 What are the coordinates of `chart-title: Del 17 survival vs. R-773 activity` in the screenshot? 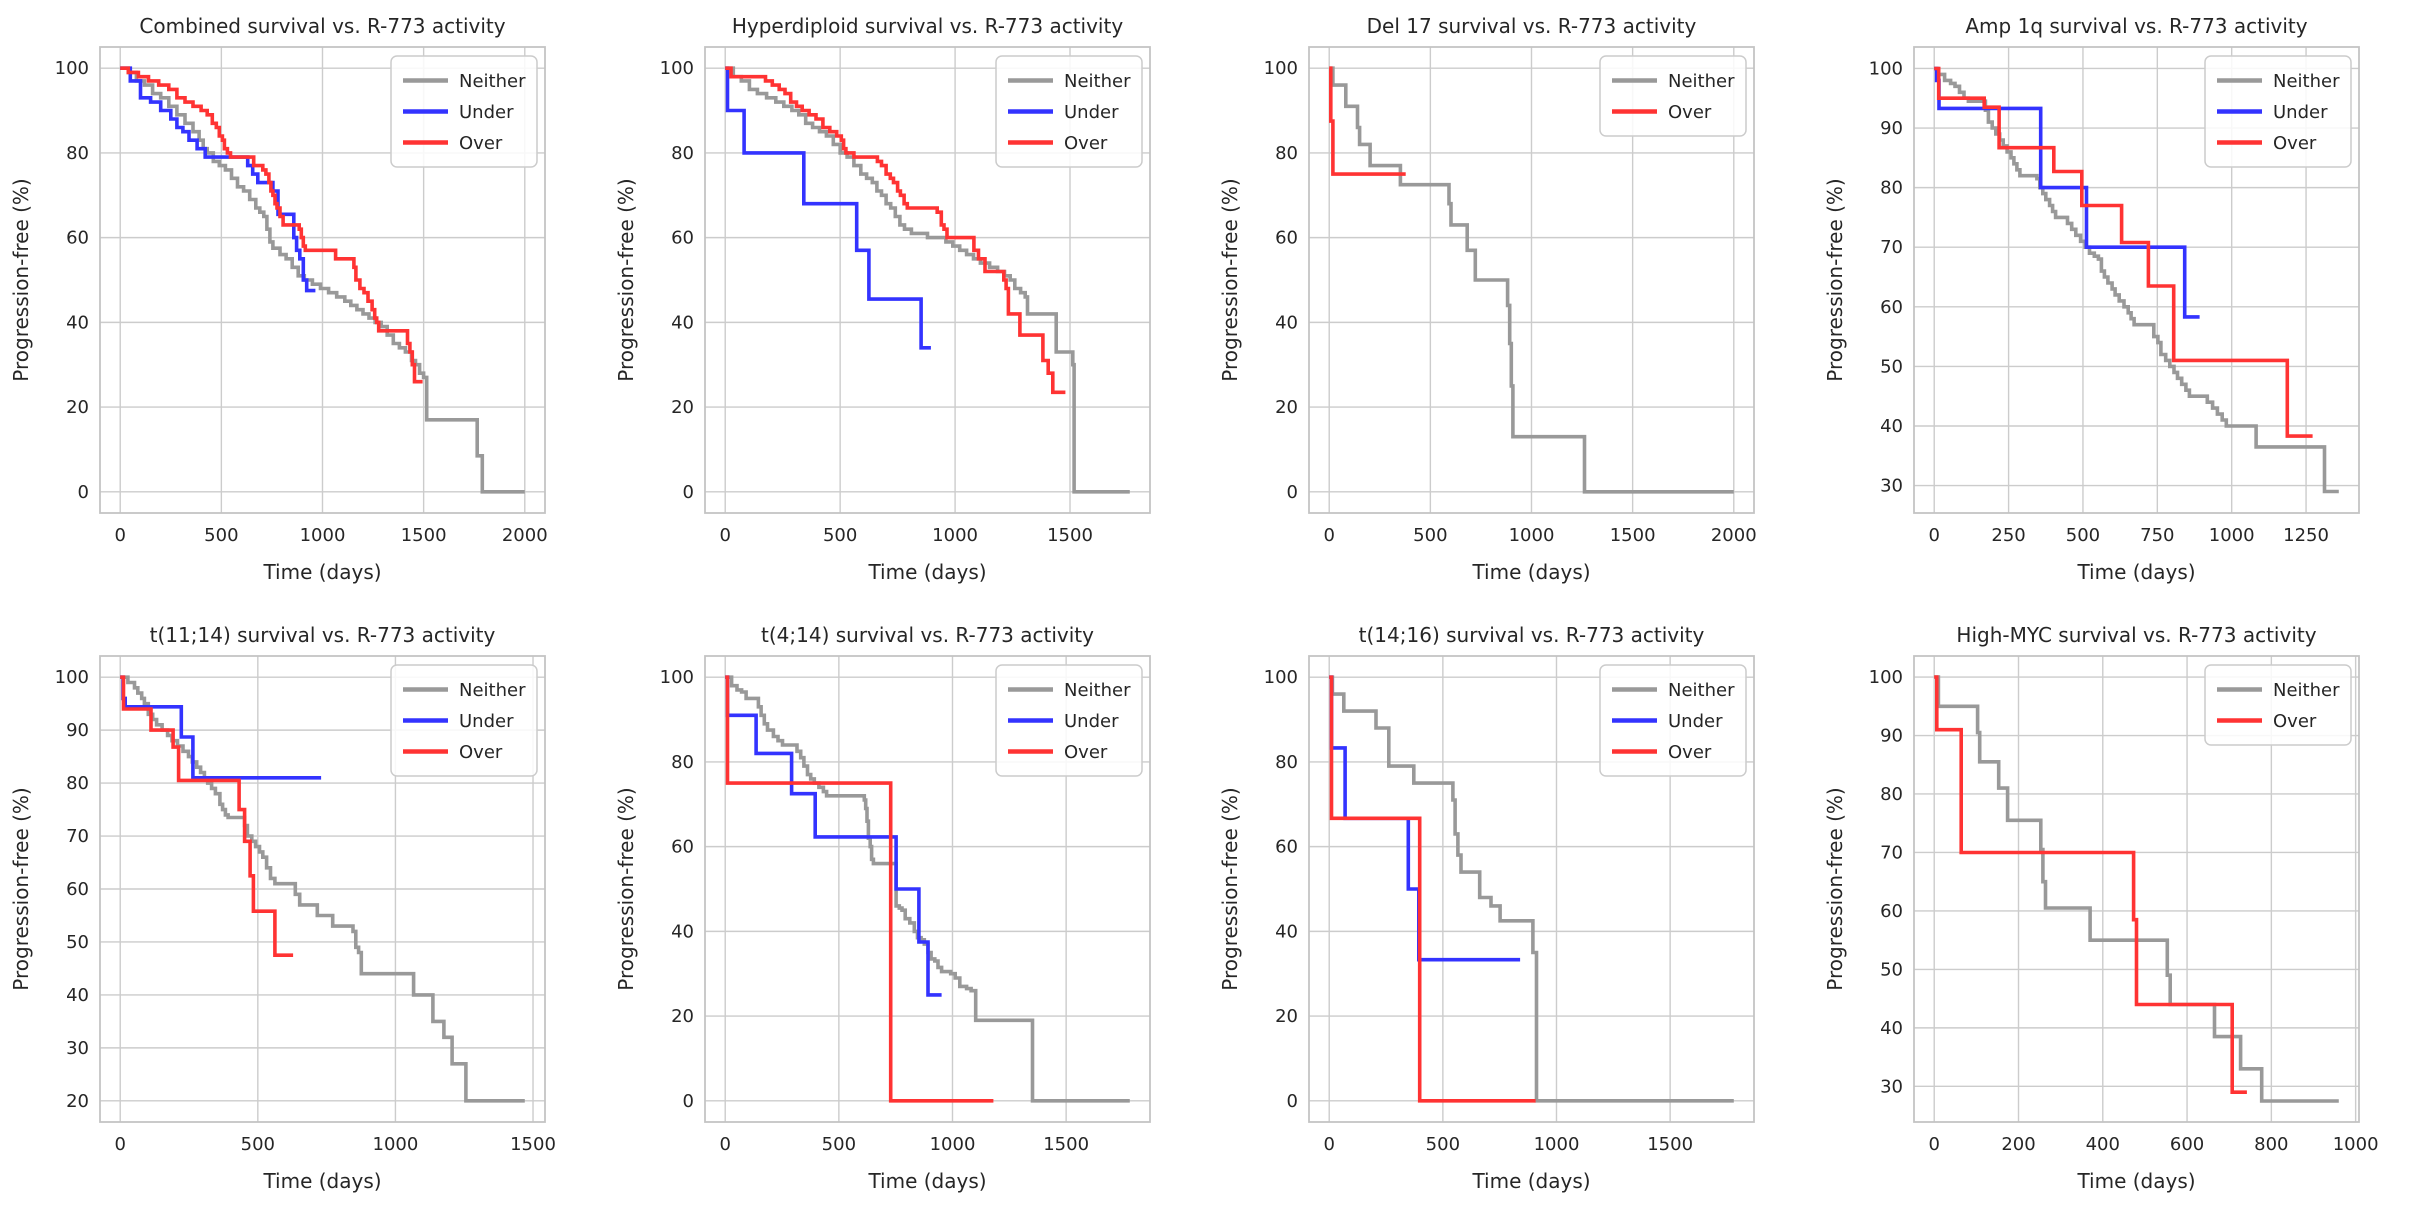 It's located at (1532, 26).